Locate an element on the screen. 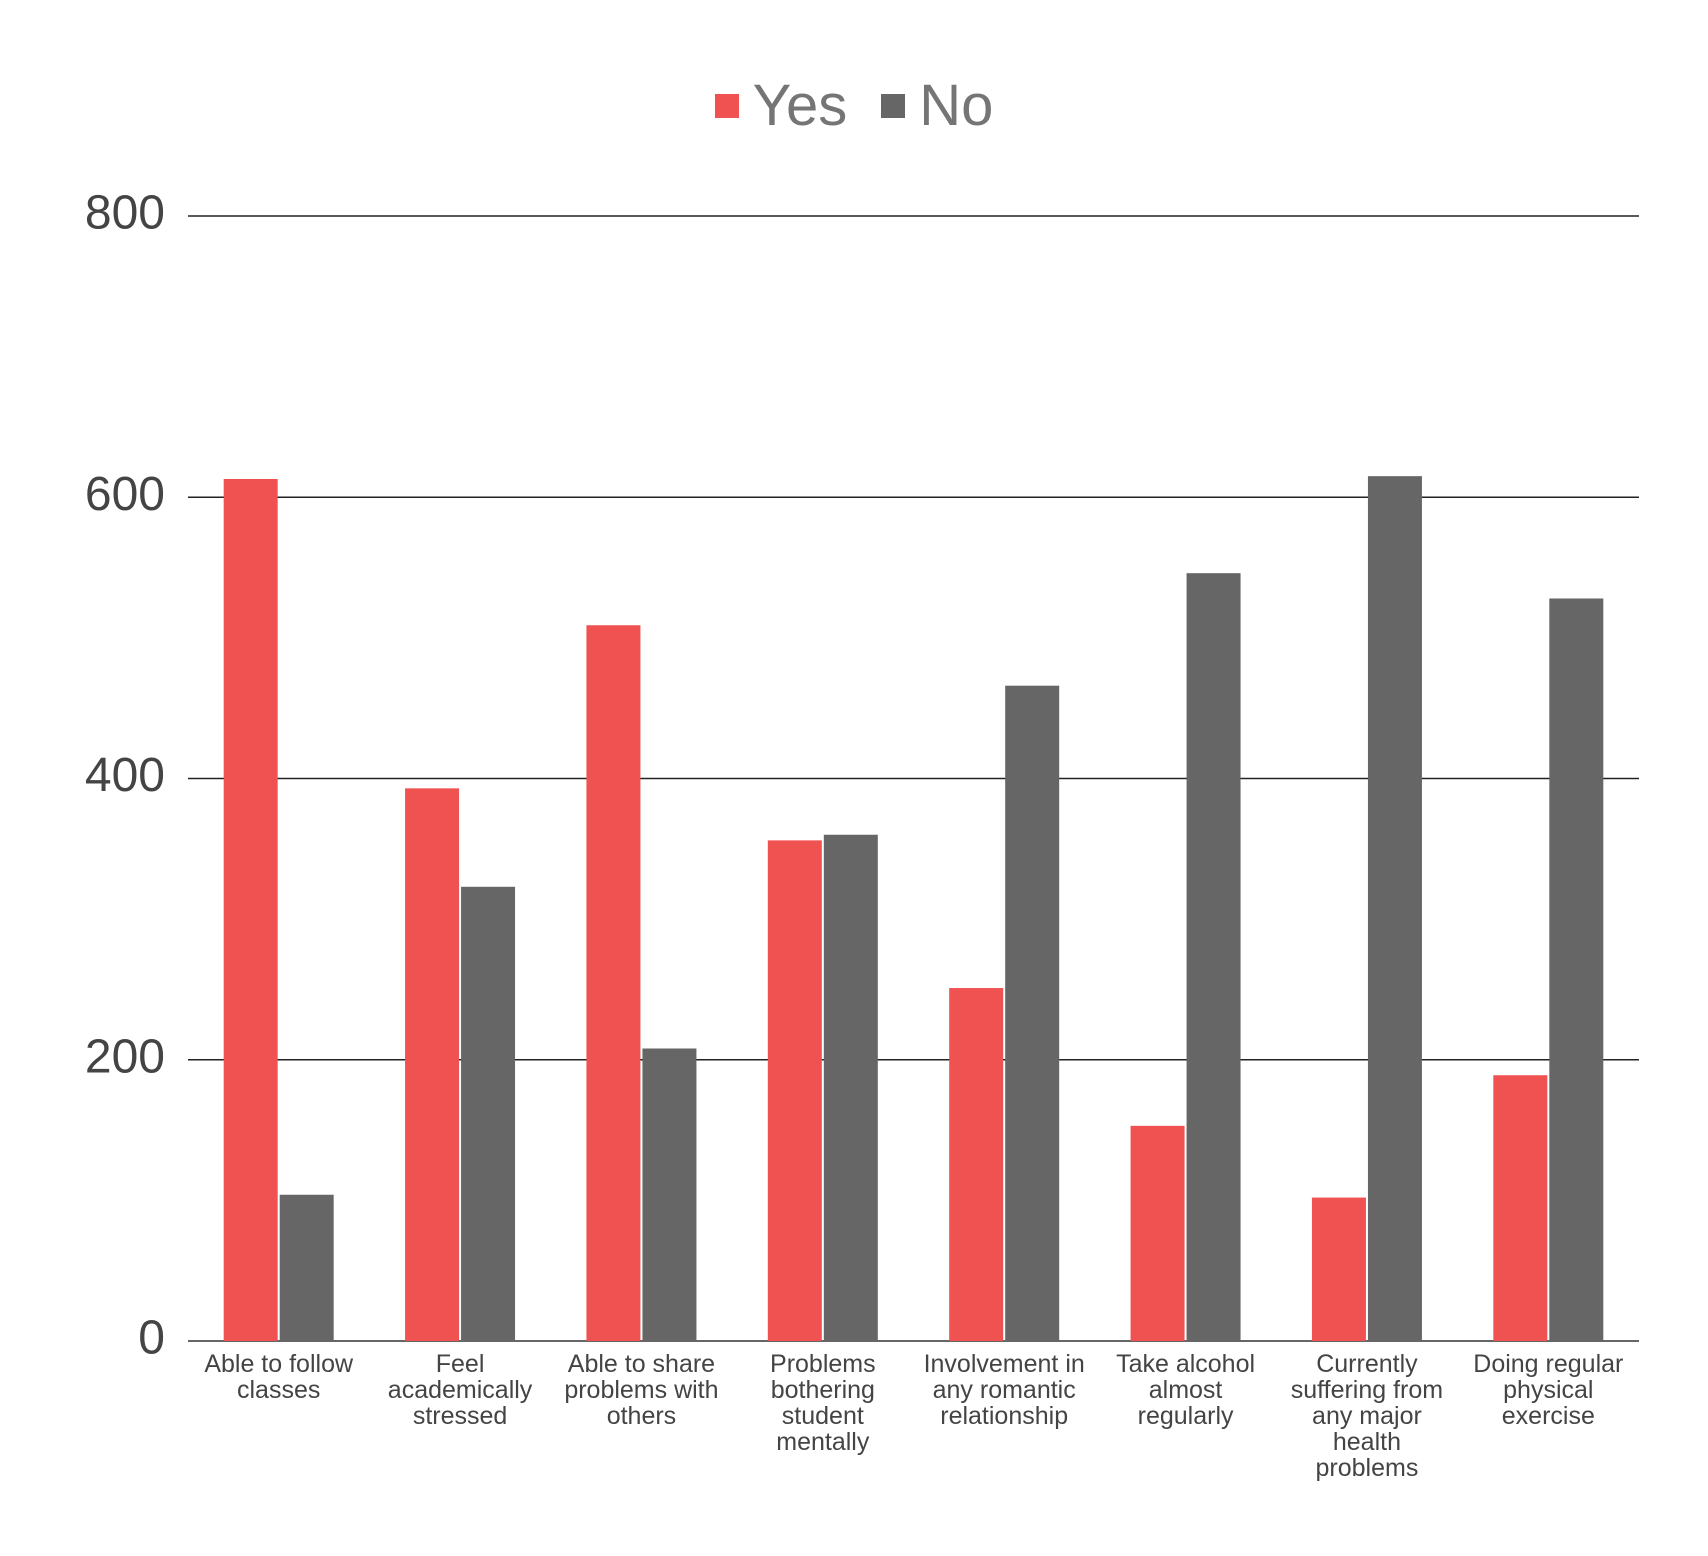 This screenshot has width=1708, height=1556. x-tick-label: Involvement in any romantic relationship is located at coordinates (1004, 1390).